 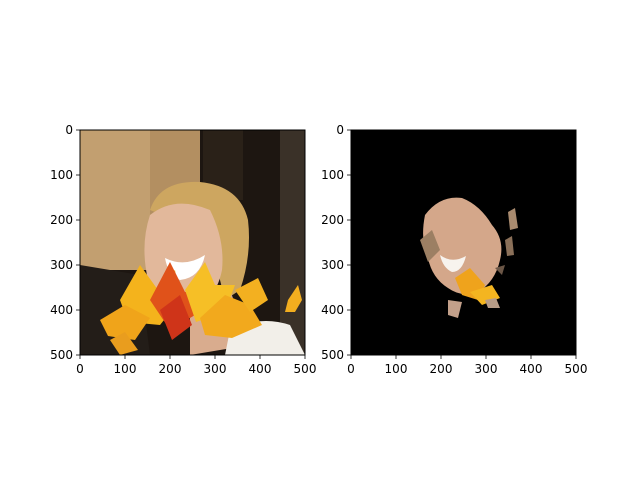 What do you see at coordinates (125, 369) in the screenshot?
I see `left-x-tick-label: 100` at bounding box center [125, 369].